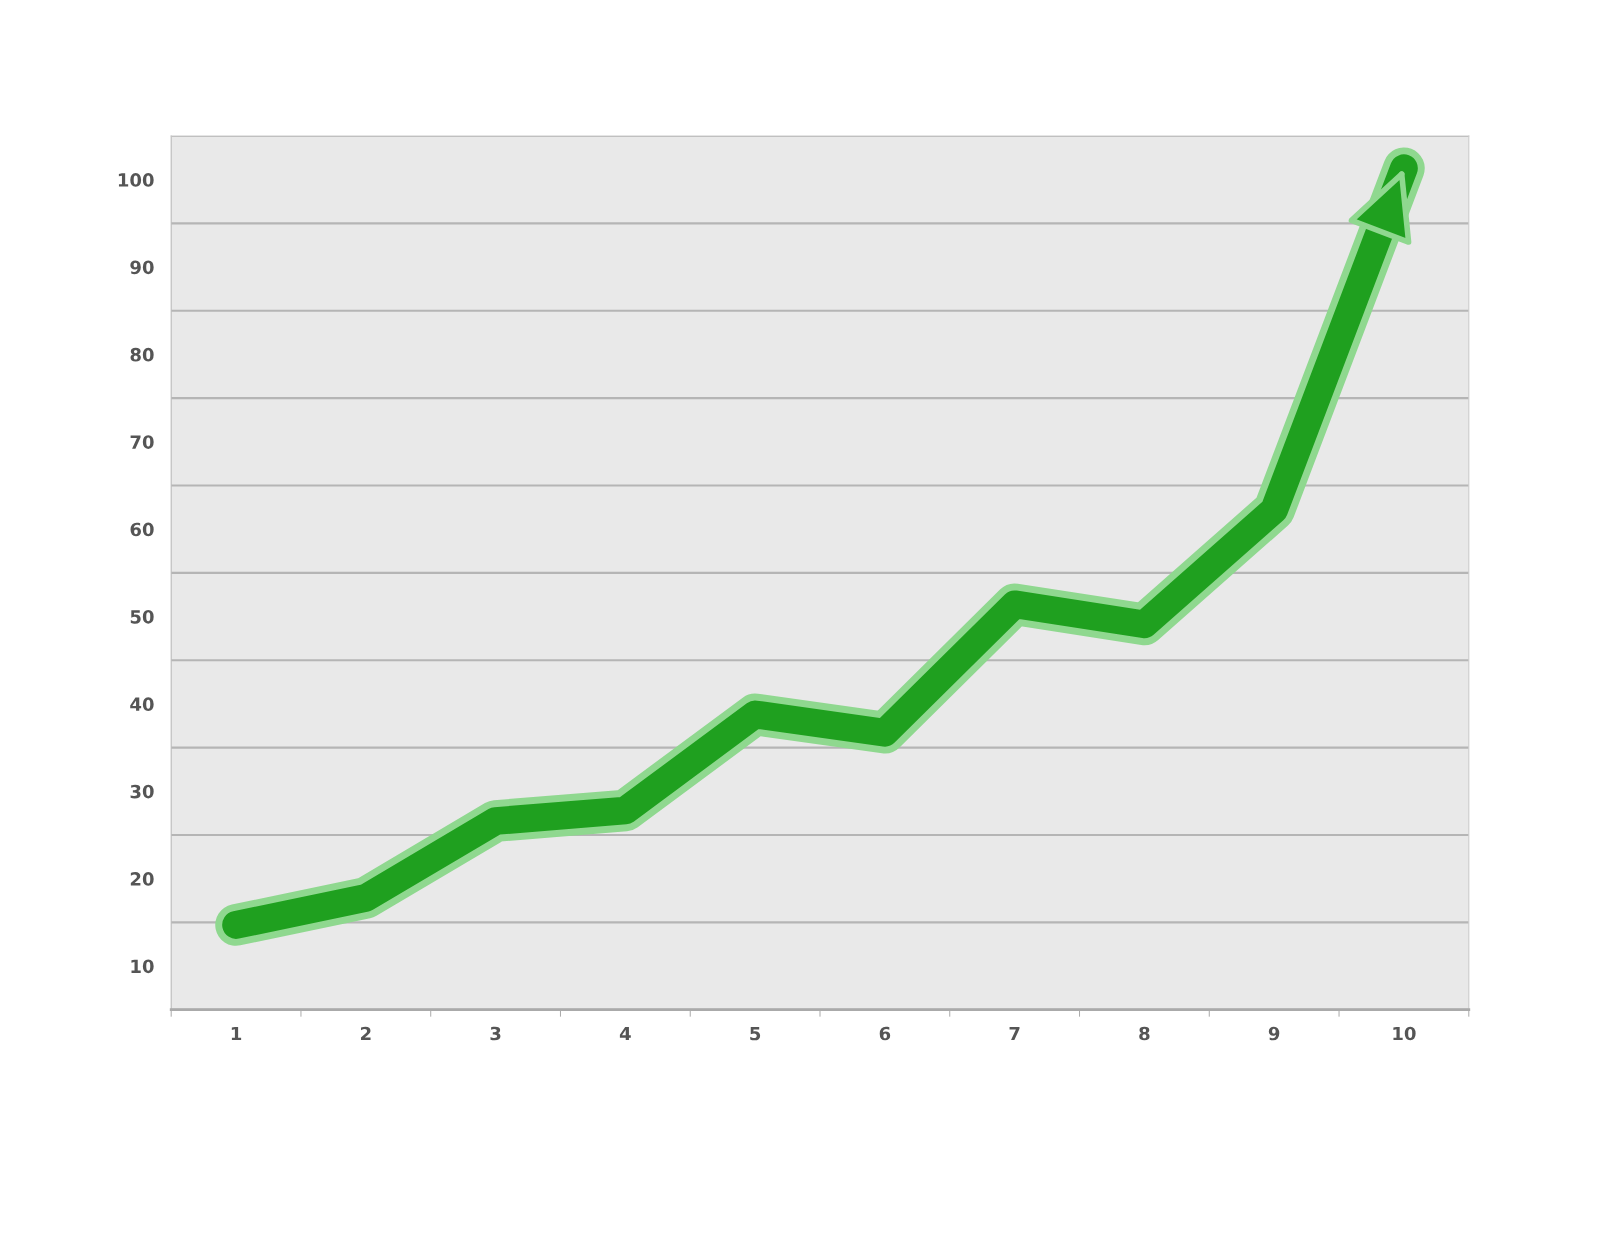 This screenshot has width=1600, height=1259. Describe the element at coordinates (755, 1033) in the screenshot. I see `x-tick-label: 5` at that location.